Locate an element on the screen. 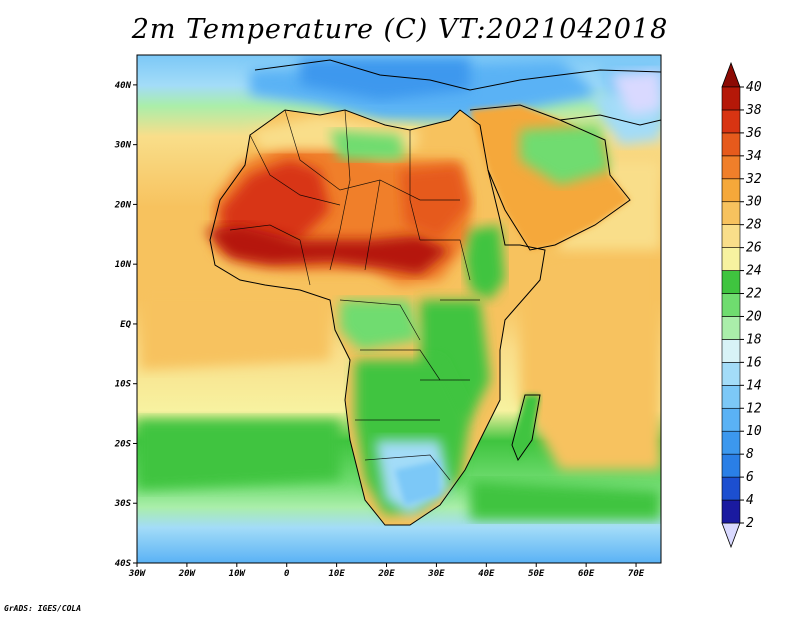  lat-tick-label: 40S is located at coordinates (123, 564).